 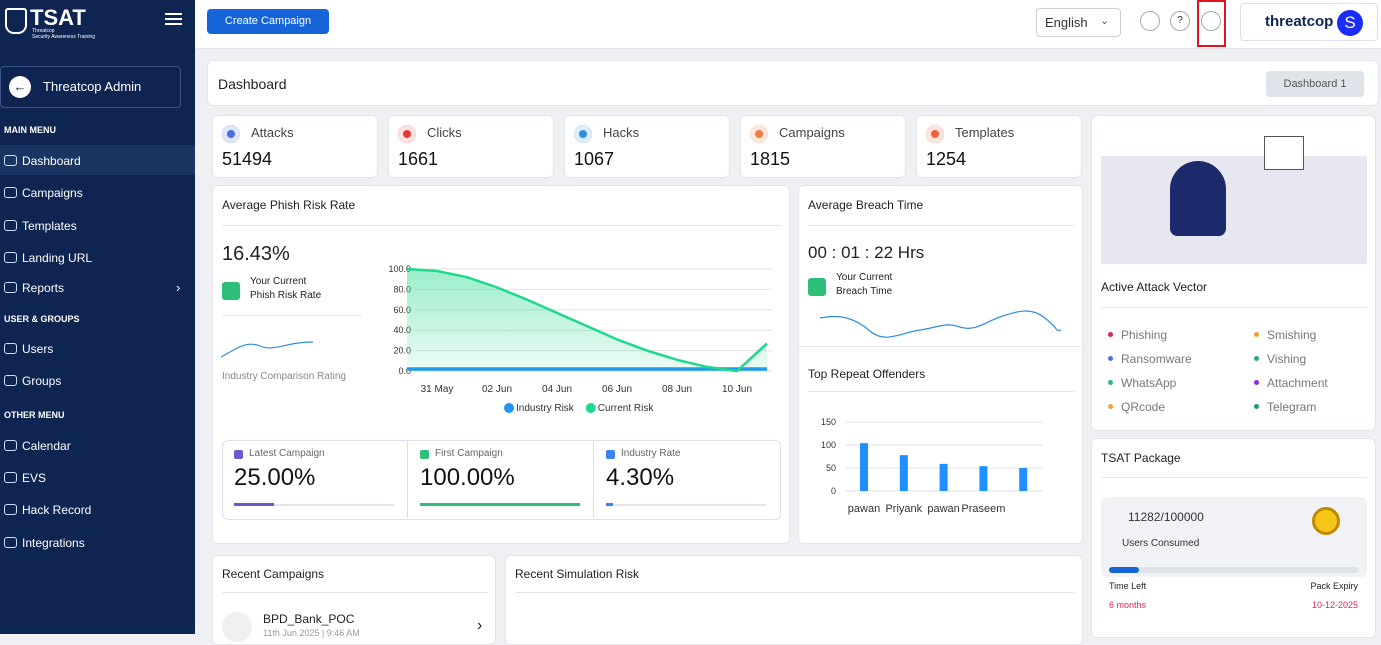 I want to click on comparison-label: Industry Comparison Rating, so click(x=284, y=376).